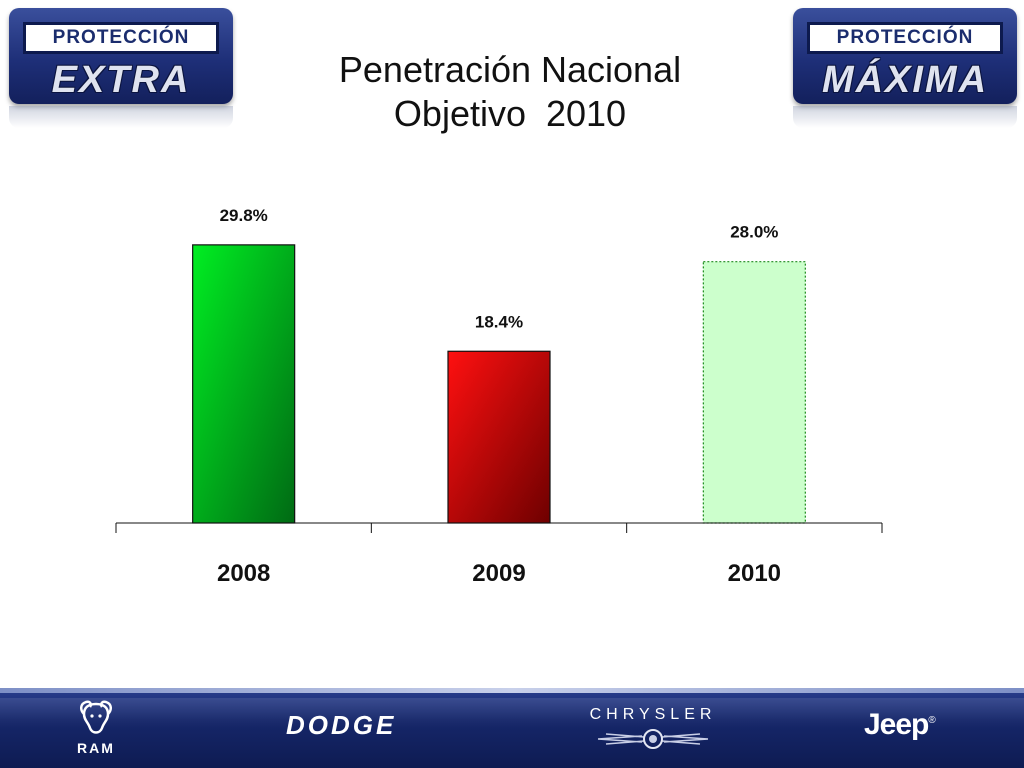 The height and width of the screenshot is (768, 1024). I want to click on chrysler-logo: CHRYSLER, so click(653, 728).